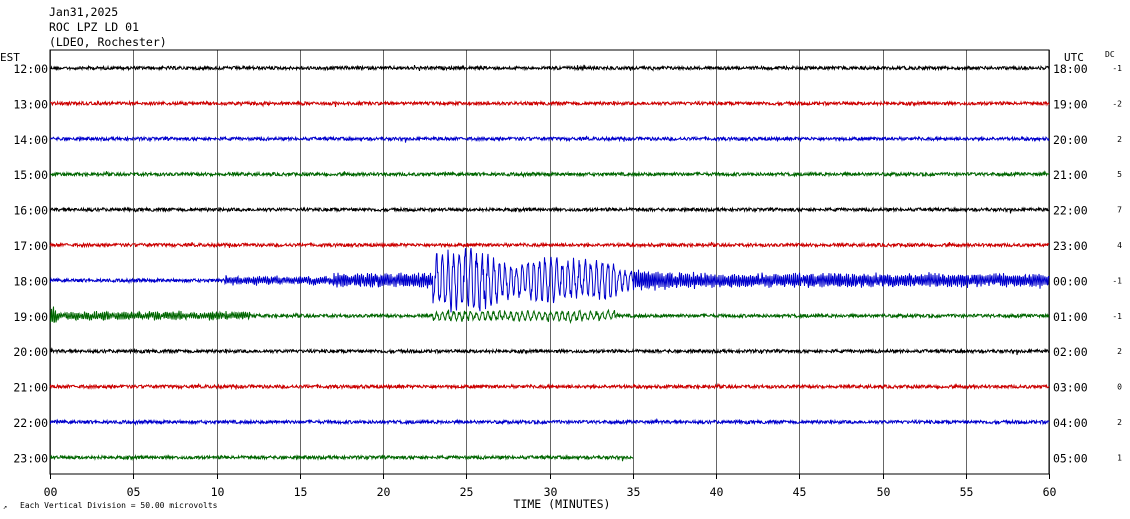  Describe the element at coordinates (717, 492) in the screenshot. I see `x-tick-label: 40` at that location.